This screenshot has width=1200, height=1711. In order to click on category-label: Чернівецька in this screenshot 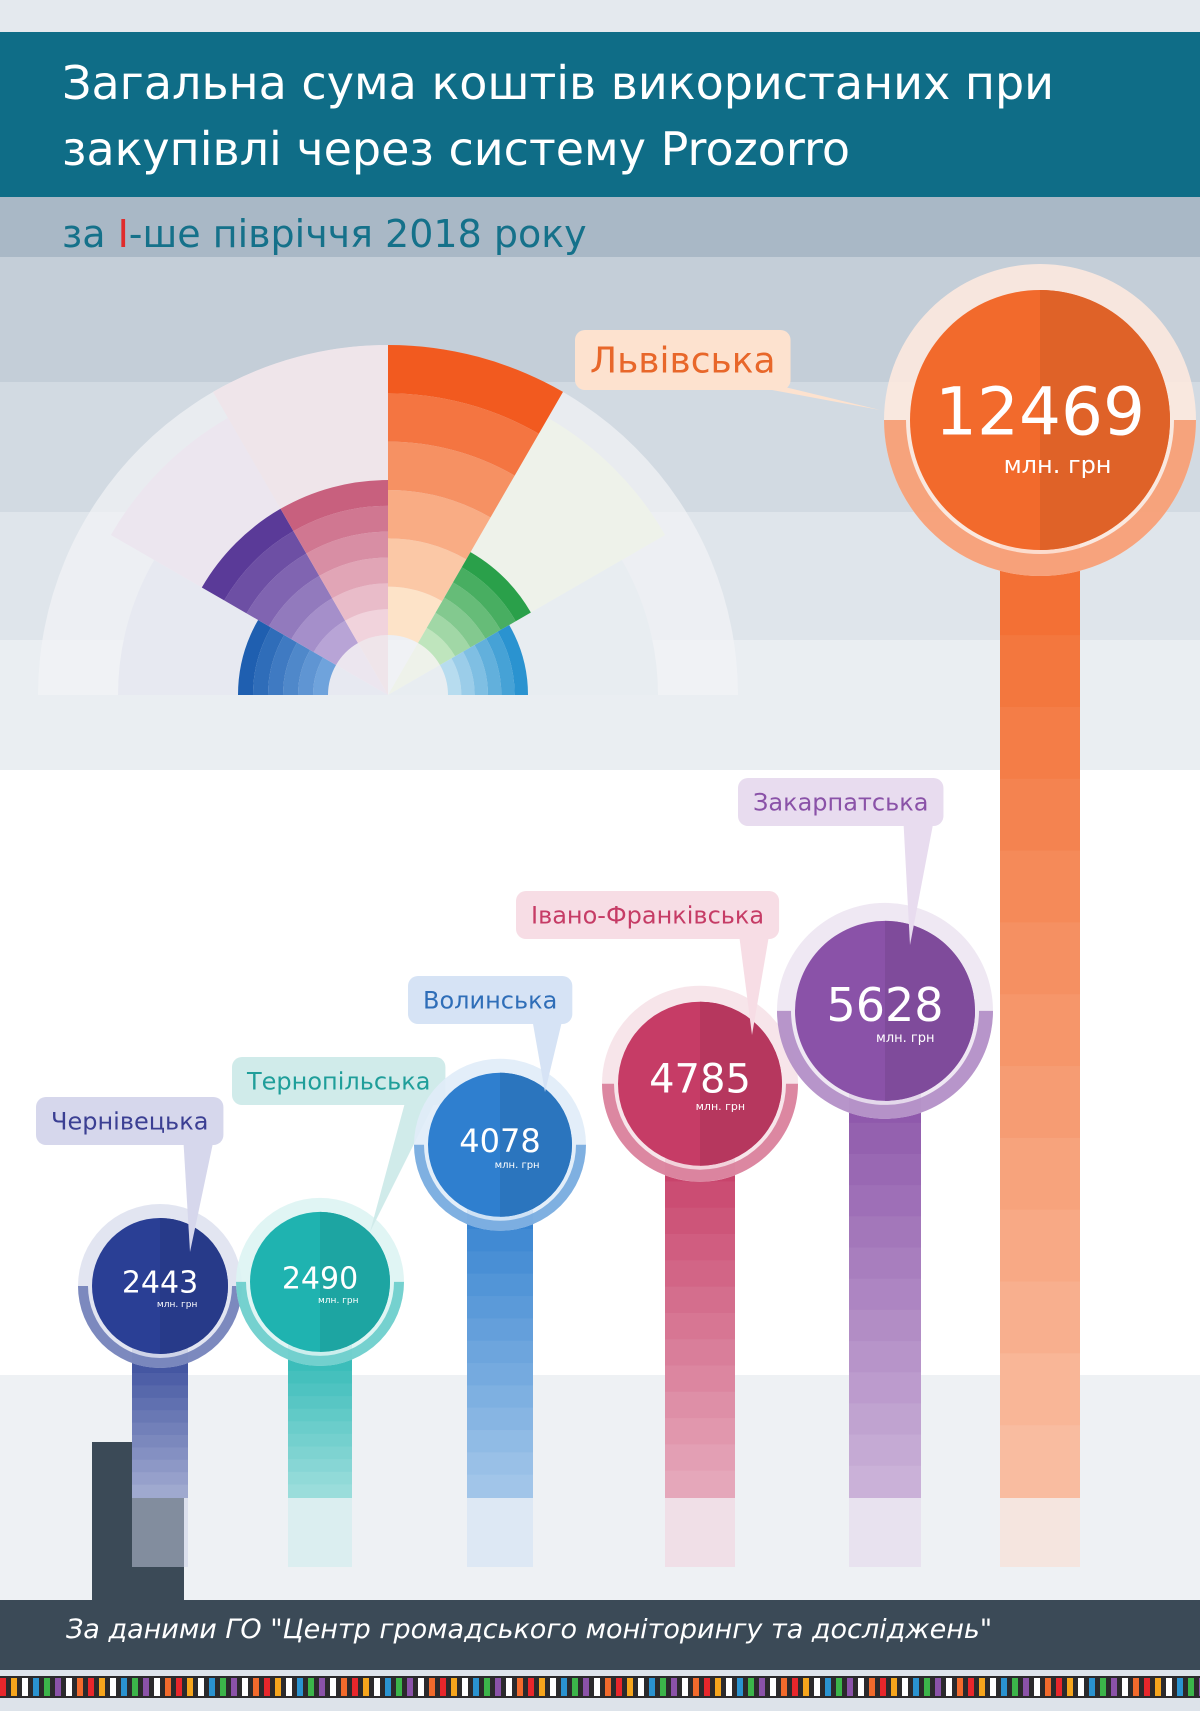, I will do `click(129, 1121)`.